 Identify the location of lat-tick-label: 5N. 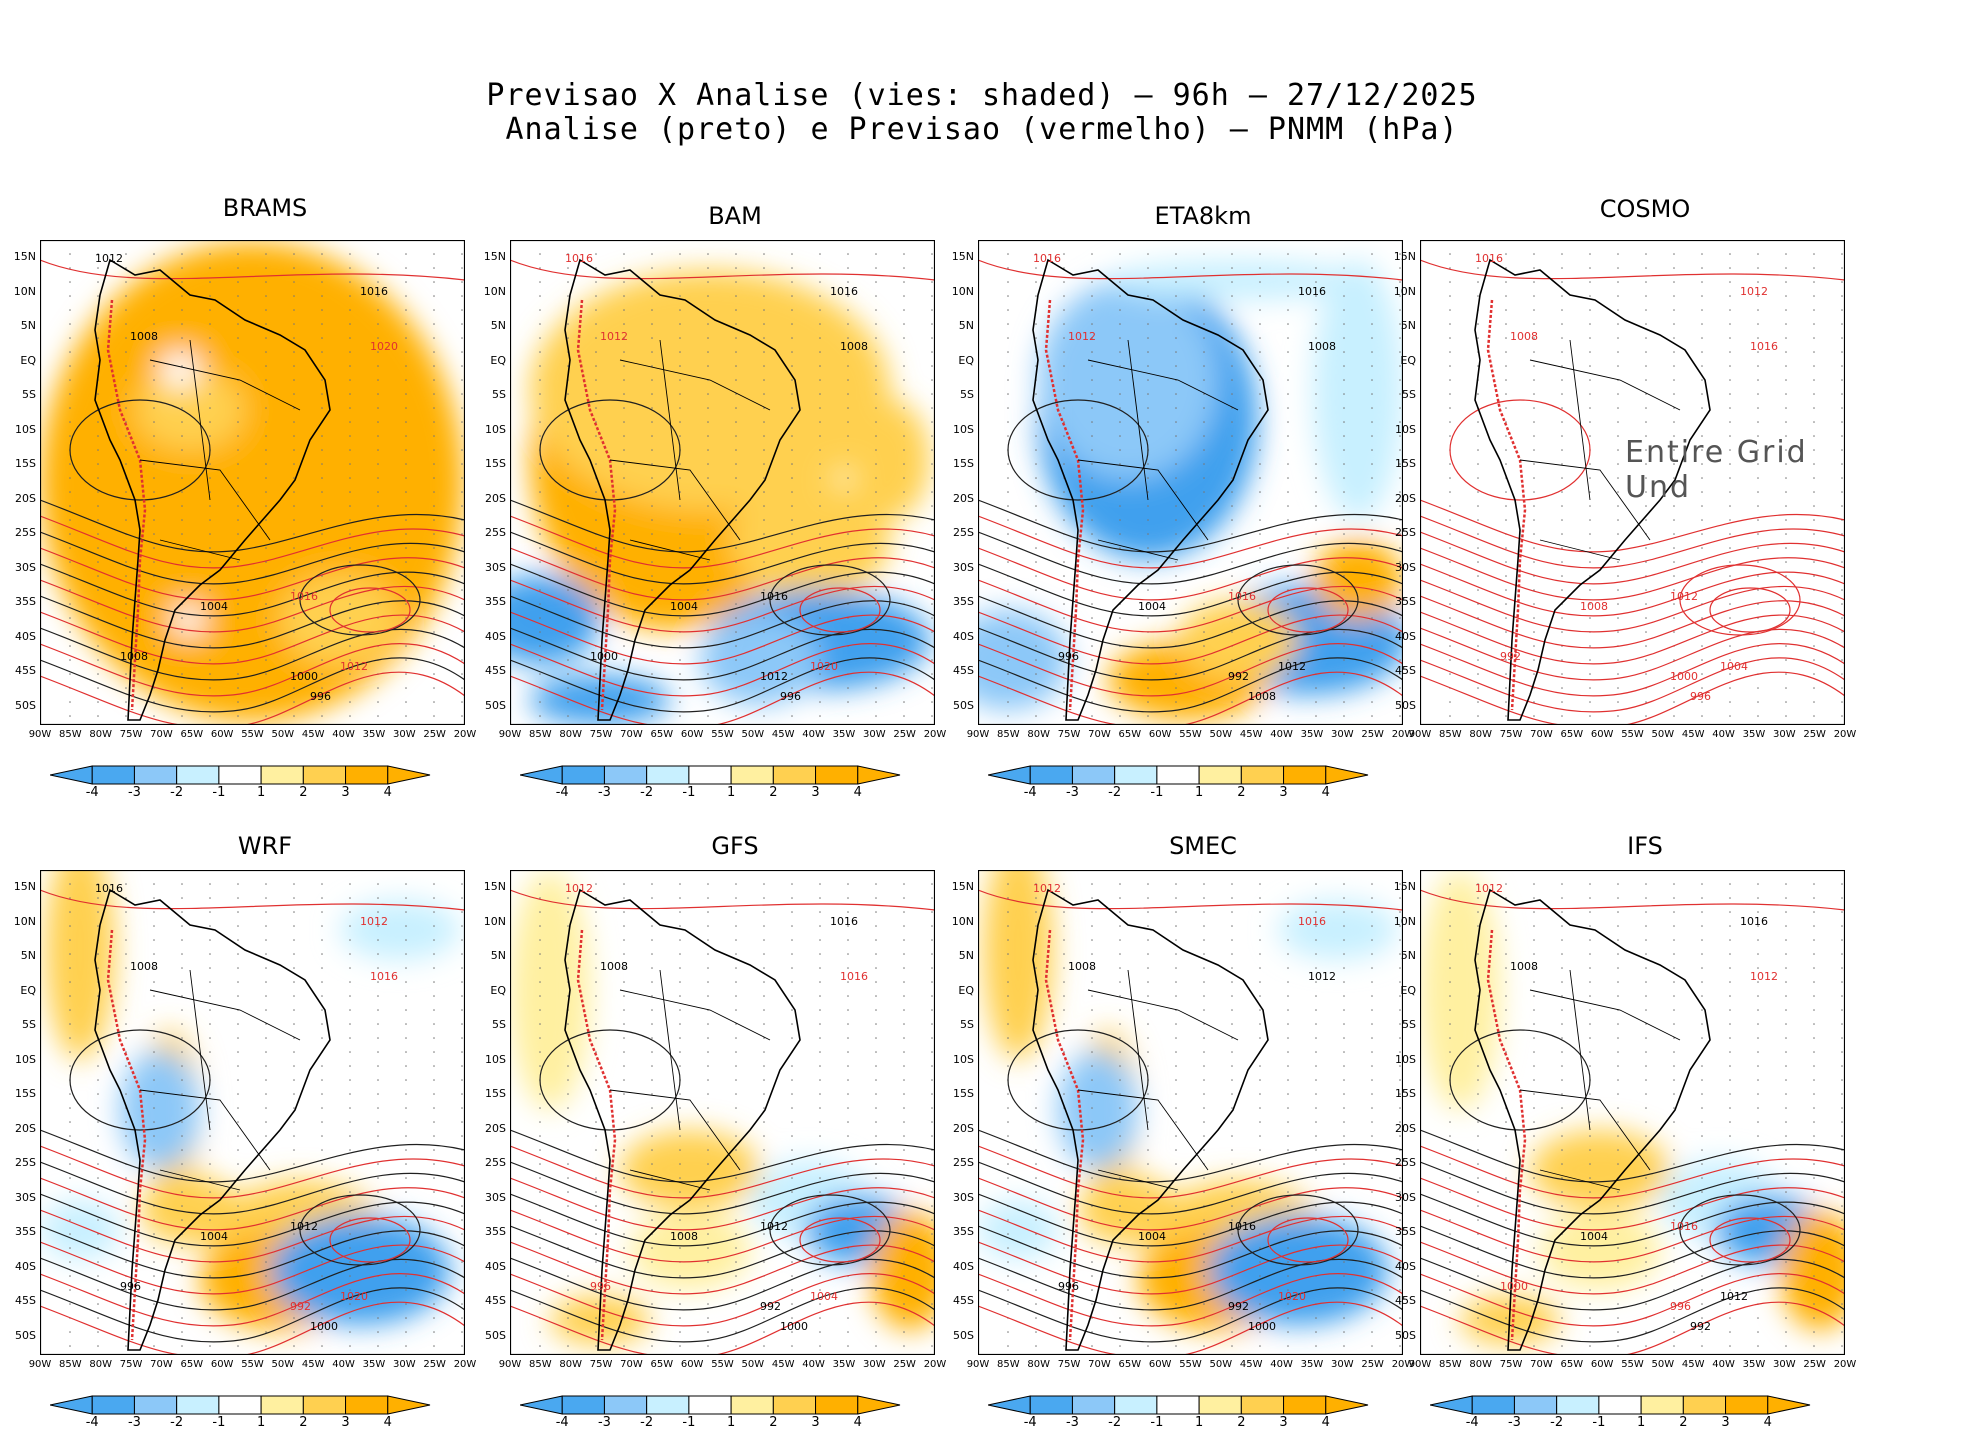
(1408, 325).